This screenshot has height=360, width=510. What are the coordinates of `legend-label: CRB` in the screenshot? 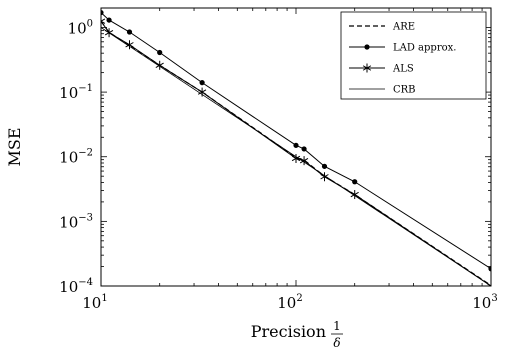 It's located at (404, 90).